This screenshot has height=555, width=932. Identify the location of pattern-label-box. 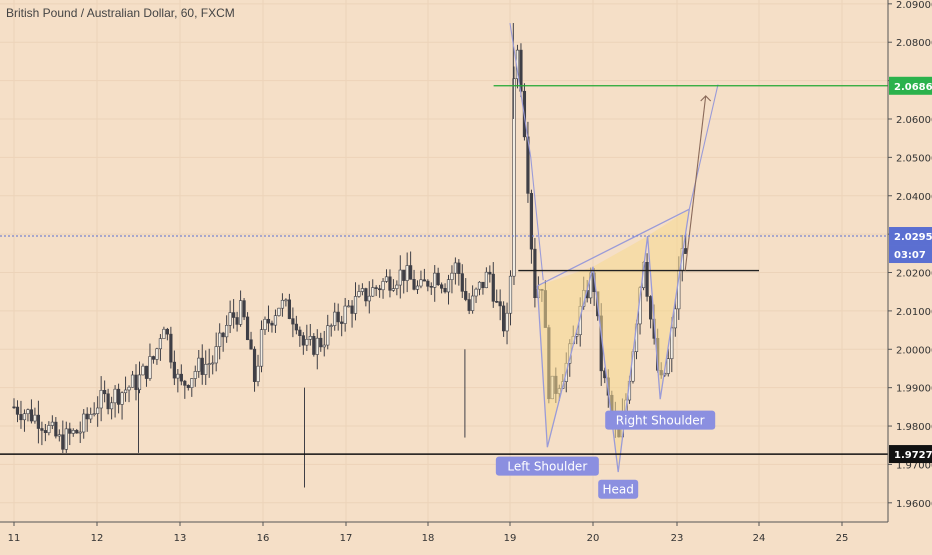
(660, 420).